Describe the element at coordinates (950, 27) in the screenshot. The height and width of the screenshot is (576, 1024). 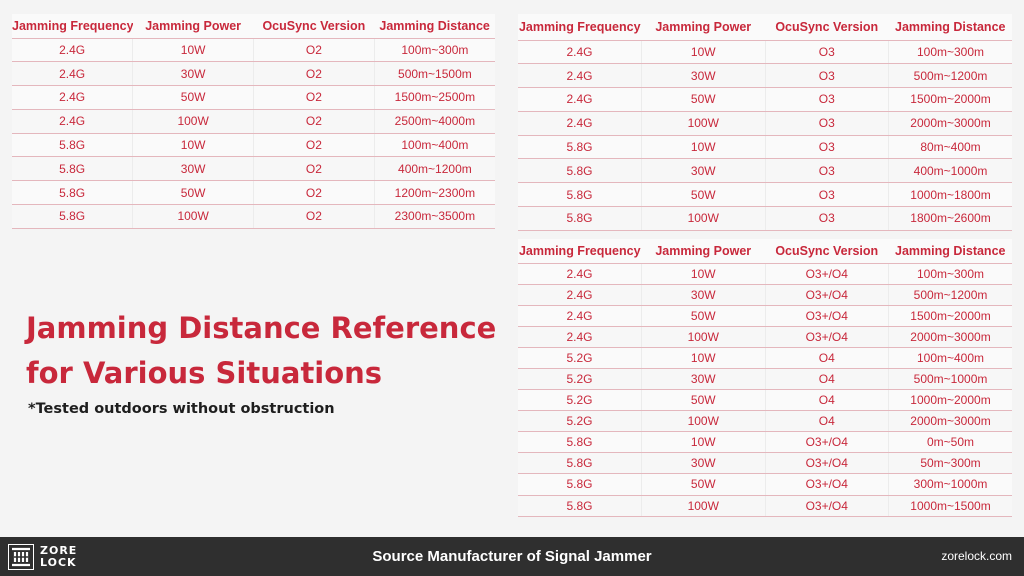
I see `header-jamming-distance: Jamming Distance` at that location.